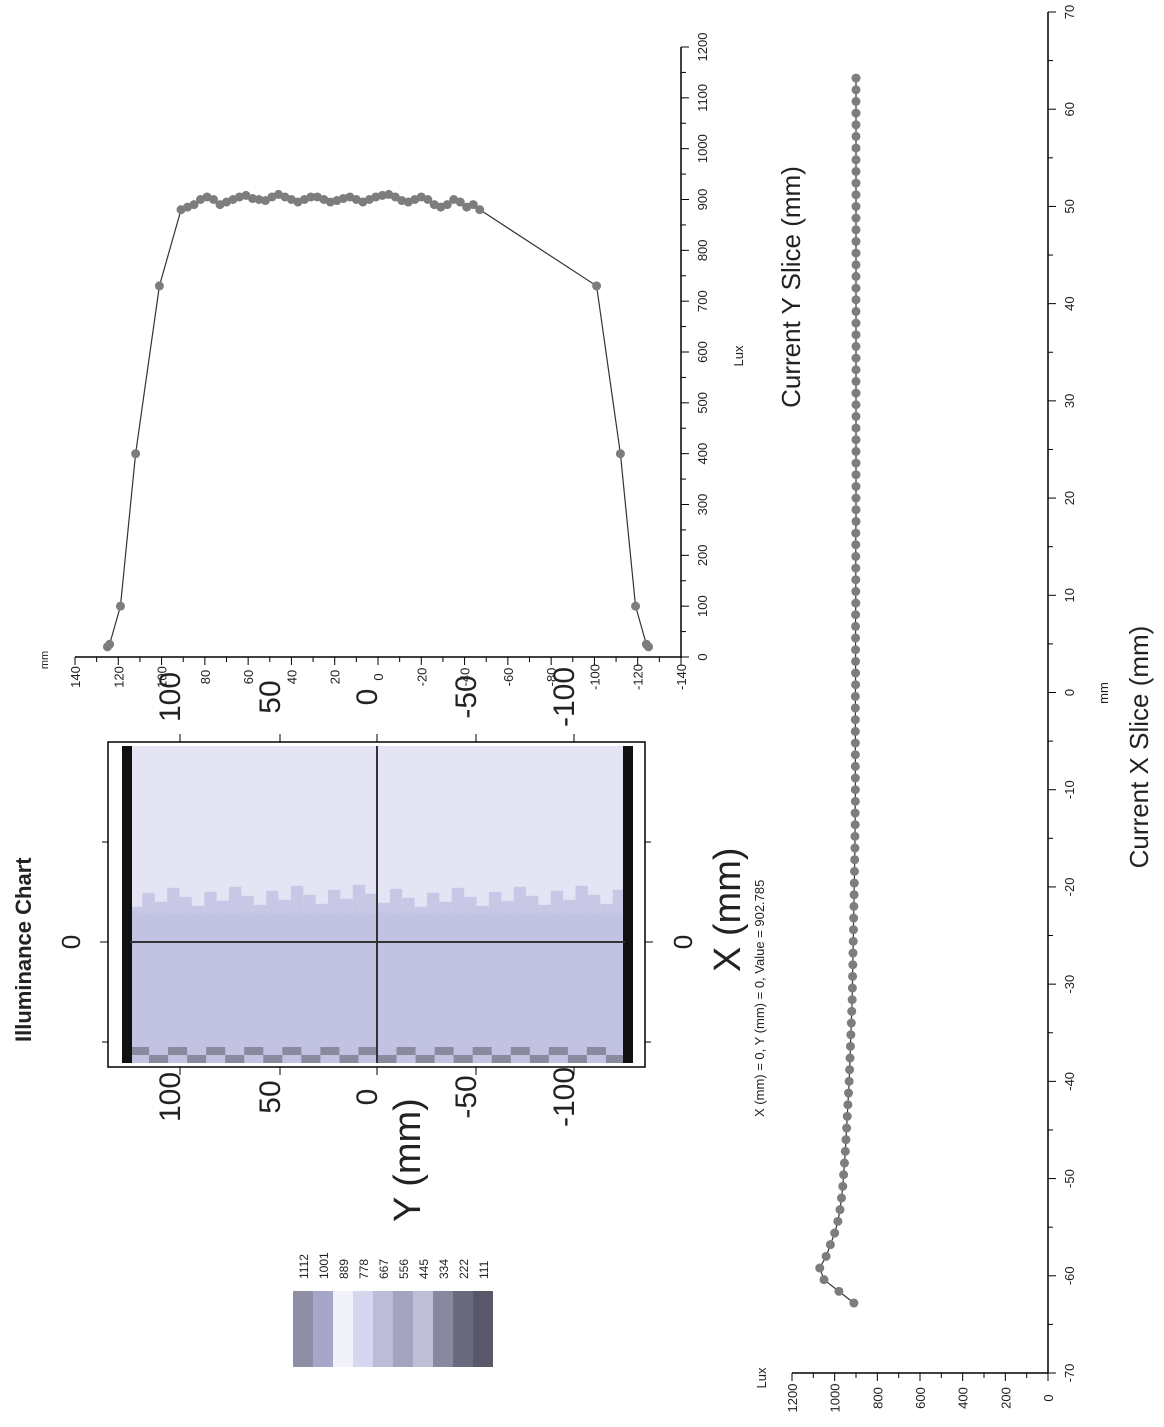  What do you see at coordinates (702, 200) in the screenshot?
I see `y-slice-lux-tick-label: 900` at bounding box center [702, 200].